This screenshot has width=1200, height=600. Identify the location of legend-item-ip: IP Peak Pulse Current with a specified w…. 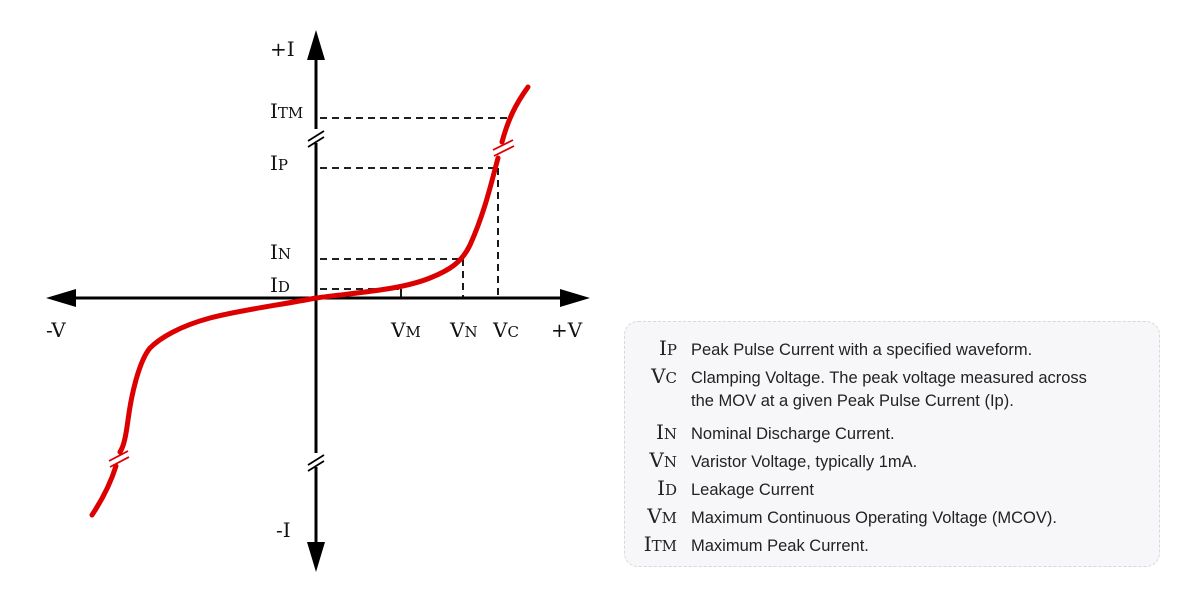
(892, 350).